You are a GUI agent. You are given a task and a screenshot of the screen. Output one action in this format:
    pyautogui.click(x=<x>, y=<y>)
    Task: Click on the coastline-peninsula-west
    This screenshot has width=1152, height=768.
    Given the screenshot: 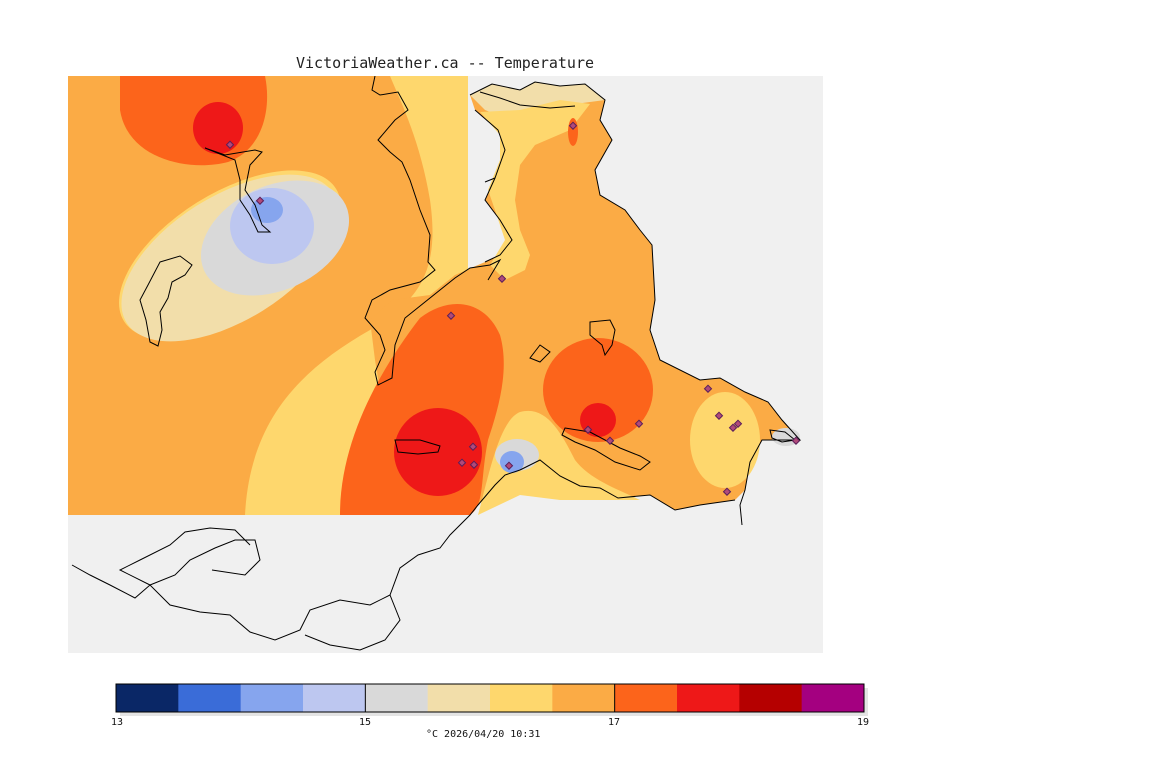 What is the action you would take?
    pyautogui.click(x=493, y=186)
    